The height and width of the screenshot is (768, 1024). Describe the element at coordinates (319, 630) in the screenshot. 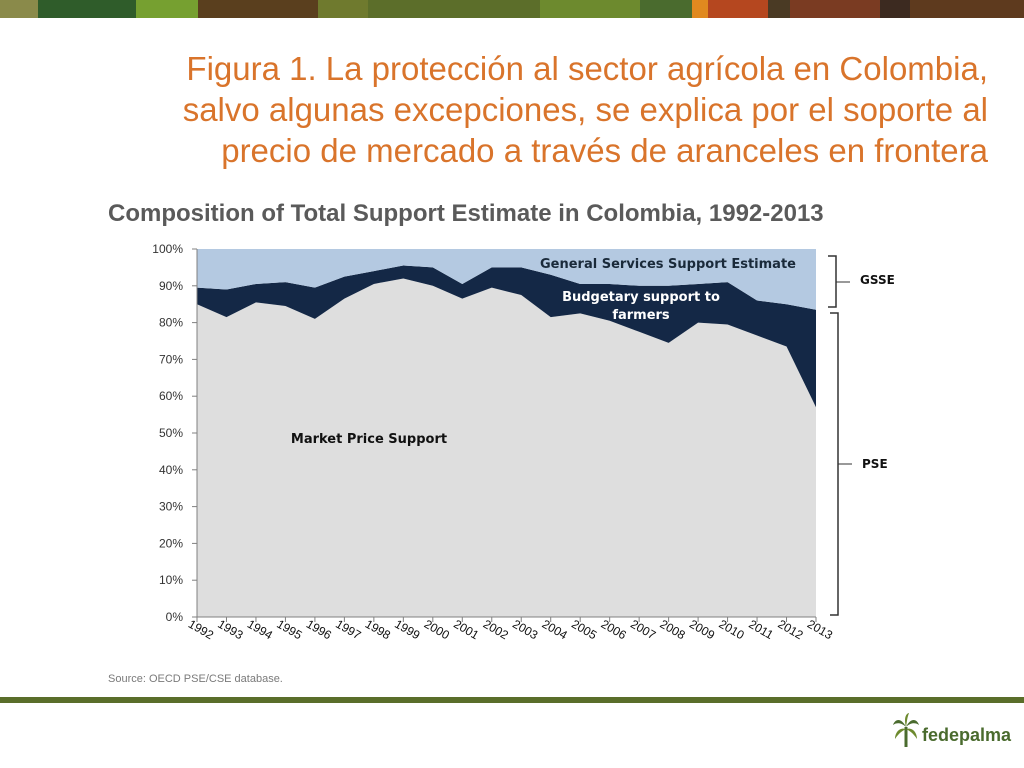

I see `x-tick-label: 1996` at that location.